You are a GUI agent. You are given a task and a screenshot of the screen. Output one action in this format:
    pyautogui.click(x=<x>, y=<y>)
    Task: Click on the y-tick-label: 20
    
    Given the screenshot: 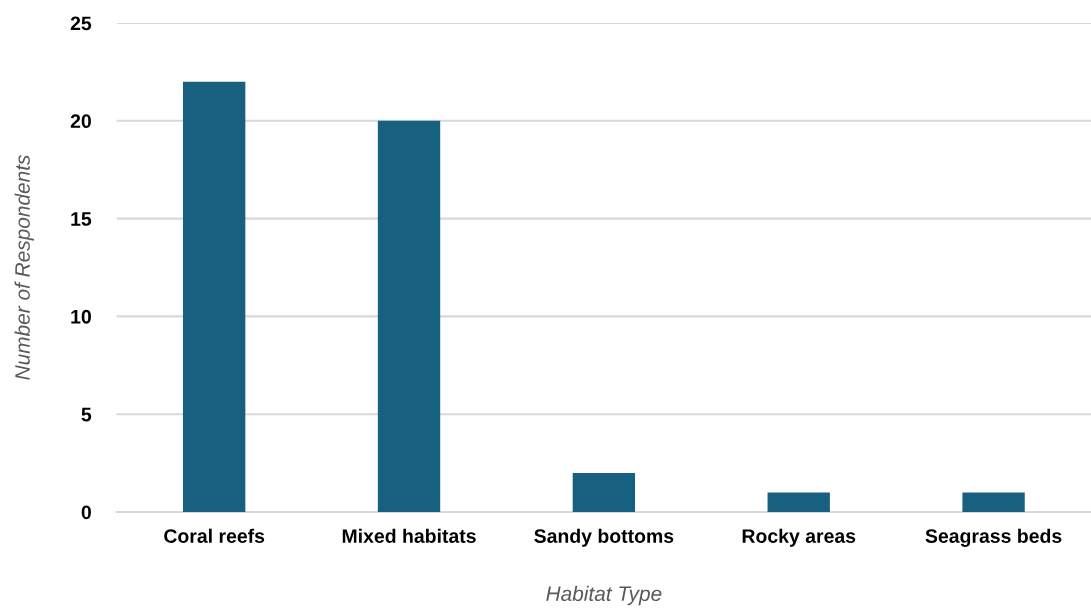 What is the action you would take?
    pyautogui.click(x=80, y=121)
    